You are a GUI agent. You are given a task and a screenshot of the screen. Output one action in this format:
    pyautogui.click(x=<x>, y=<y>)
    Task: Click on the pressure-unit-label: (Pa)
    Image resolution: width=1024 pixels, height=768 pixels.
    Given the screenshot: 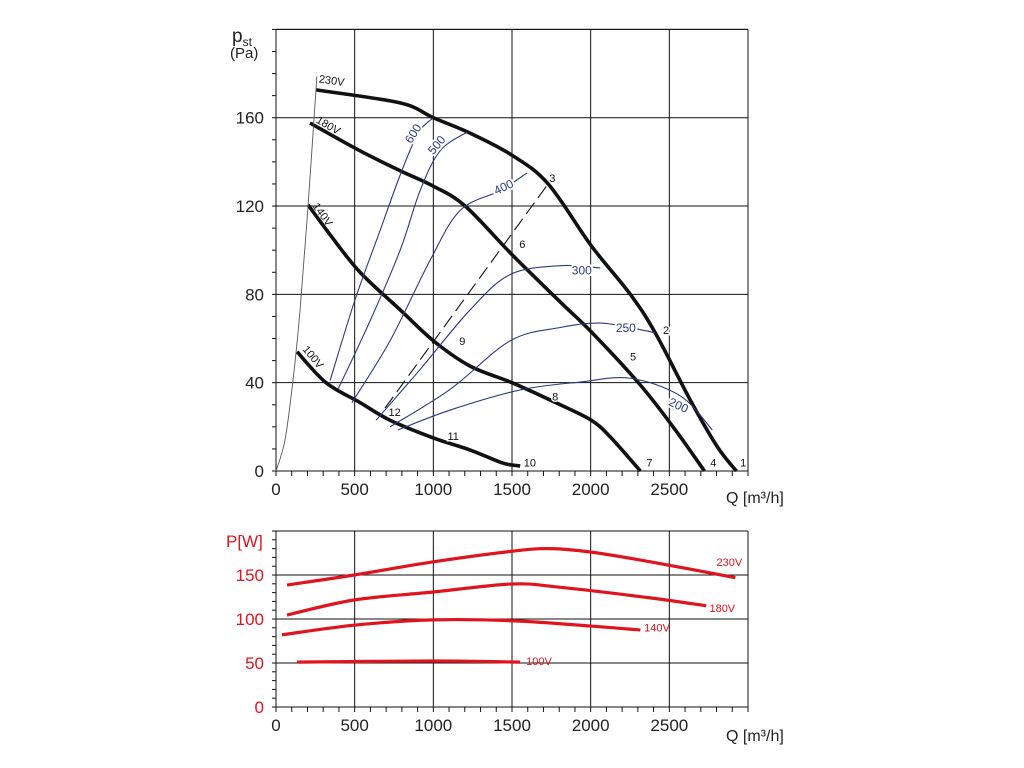 What is the action you would take?
    pyautogui.click(x=244, y=53)
    